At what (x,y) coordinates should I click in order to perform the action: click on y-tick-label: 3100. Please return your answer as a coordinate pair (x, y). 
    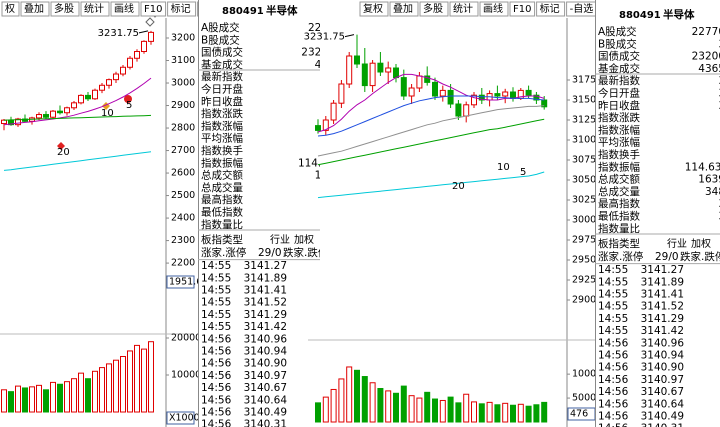
    Looking at the image, I should click on (183, 60).